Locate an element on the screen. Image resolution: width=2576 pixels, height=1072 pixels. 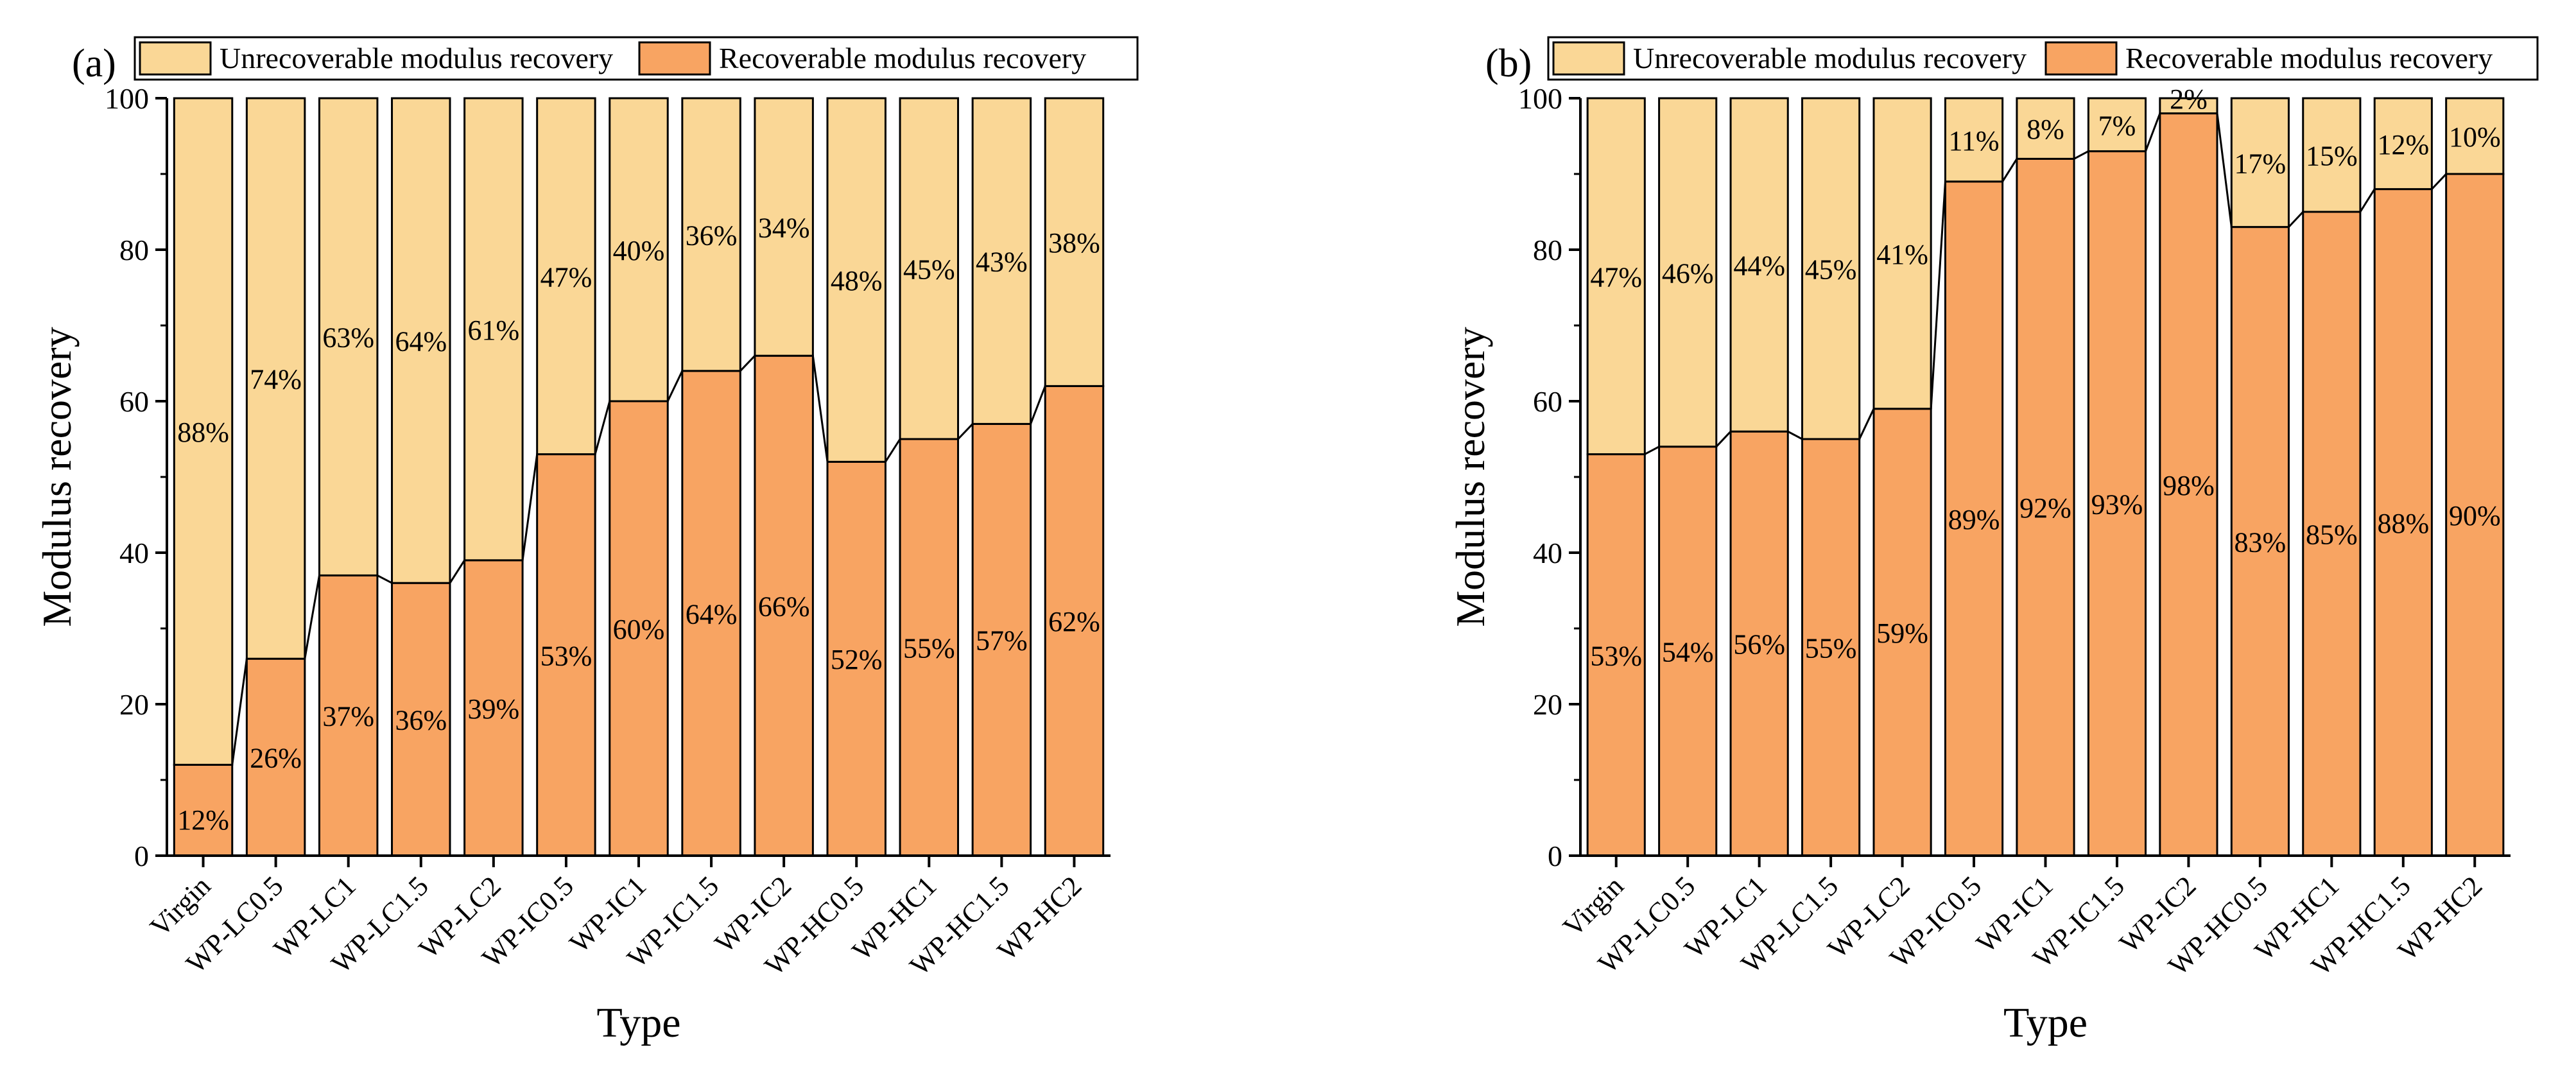
y-tick-label: 80 is located at coordinates (134, 250).